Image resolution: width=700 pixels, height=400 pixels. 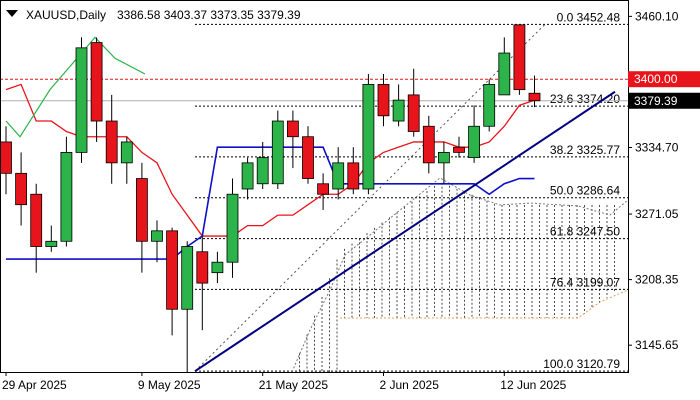 I want to click on x-tick-label-1: 9 May 2025, so click(x=169, y=385).